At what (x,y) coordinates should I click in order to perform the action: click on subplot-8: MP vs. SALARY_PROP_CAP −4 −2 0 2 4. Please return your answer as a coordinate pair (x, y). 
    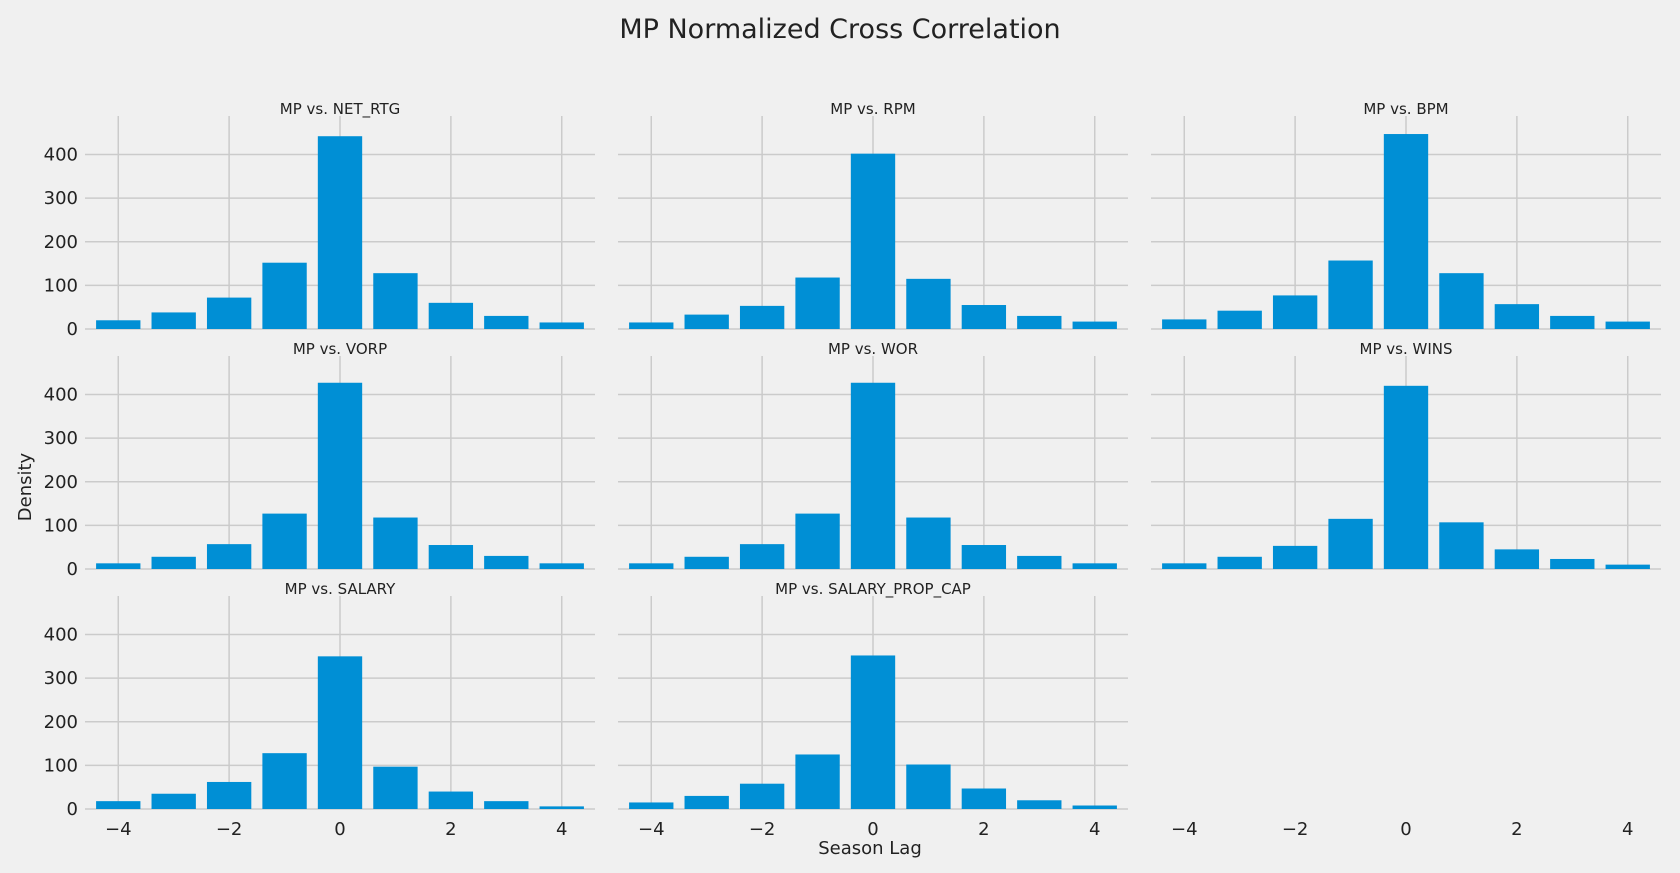
    Looking at the image, I should click on (873, 710).